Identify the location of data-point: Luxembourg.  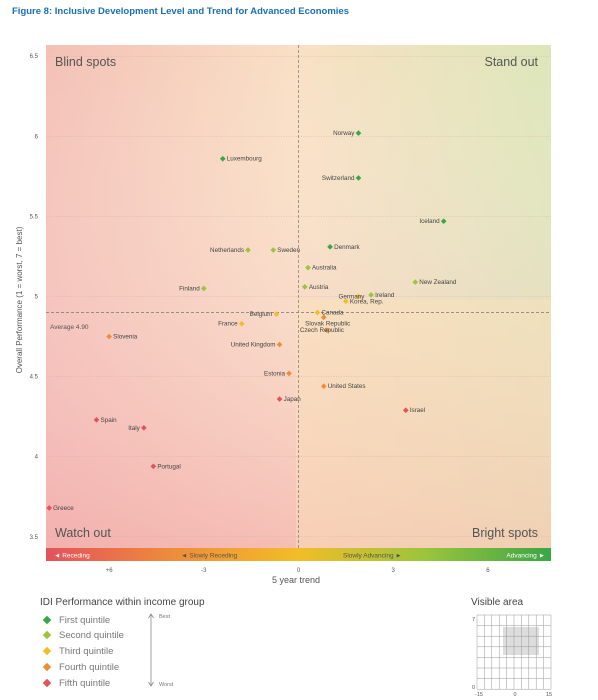
(240, 159).